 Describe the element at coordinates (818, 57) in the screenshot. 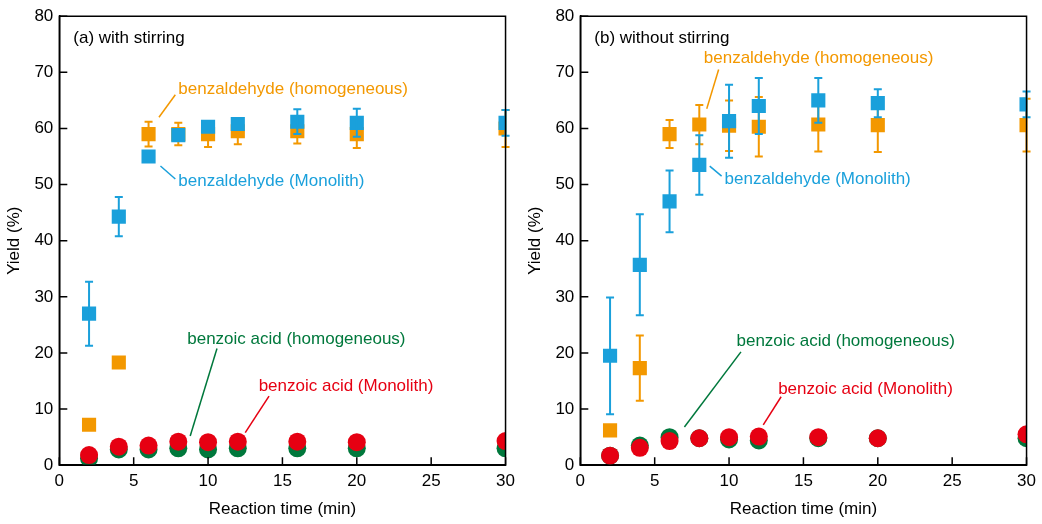

I see `text: benzaldehyde (homogeneous)` at that location.